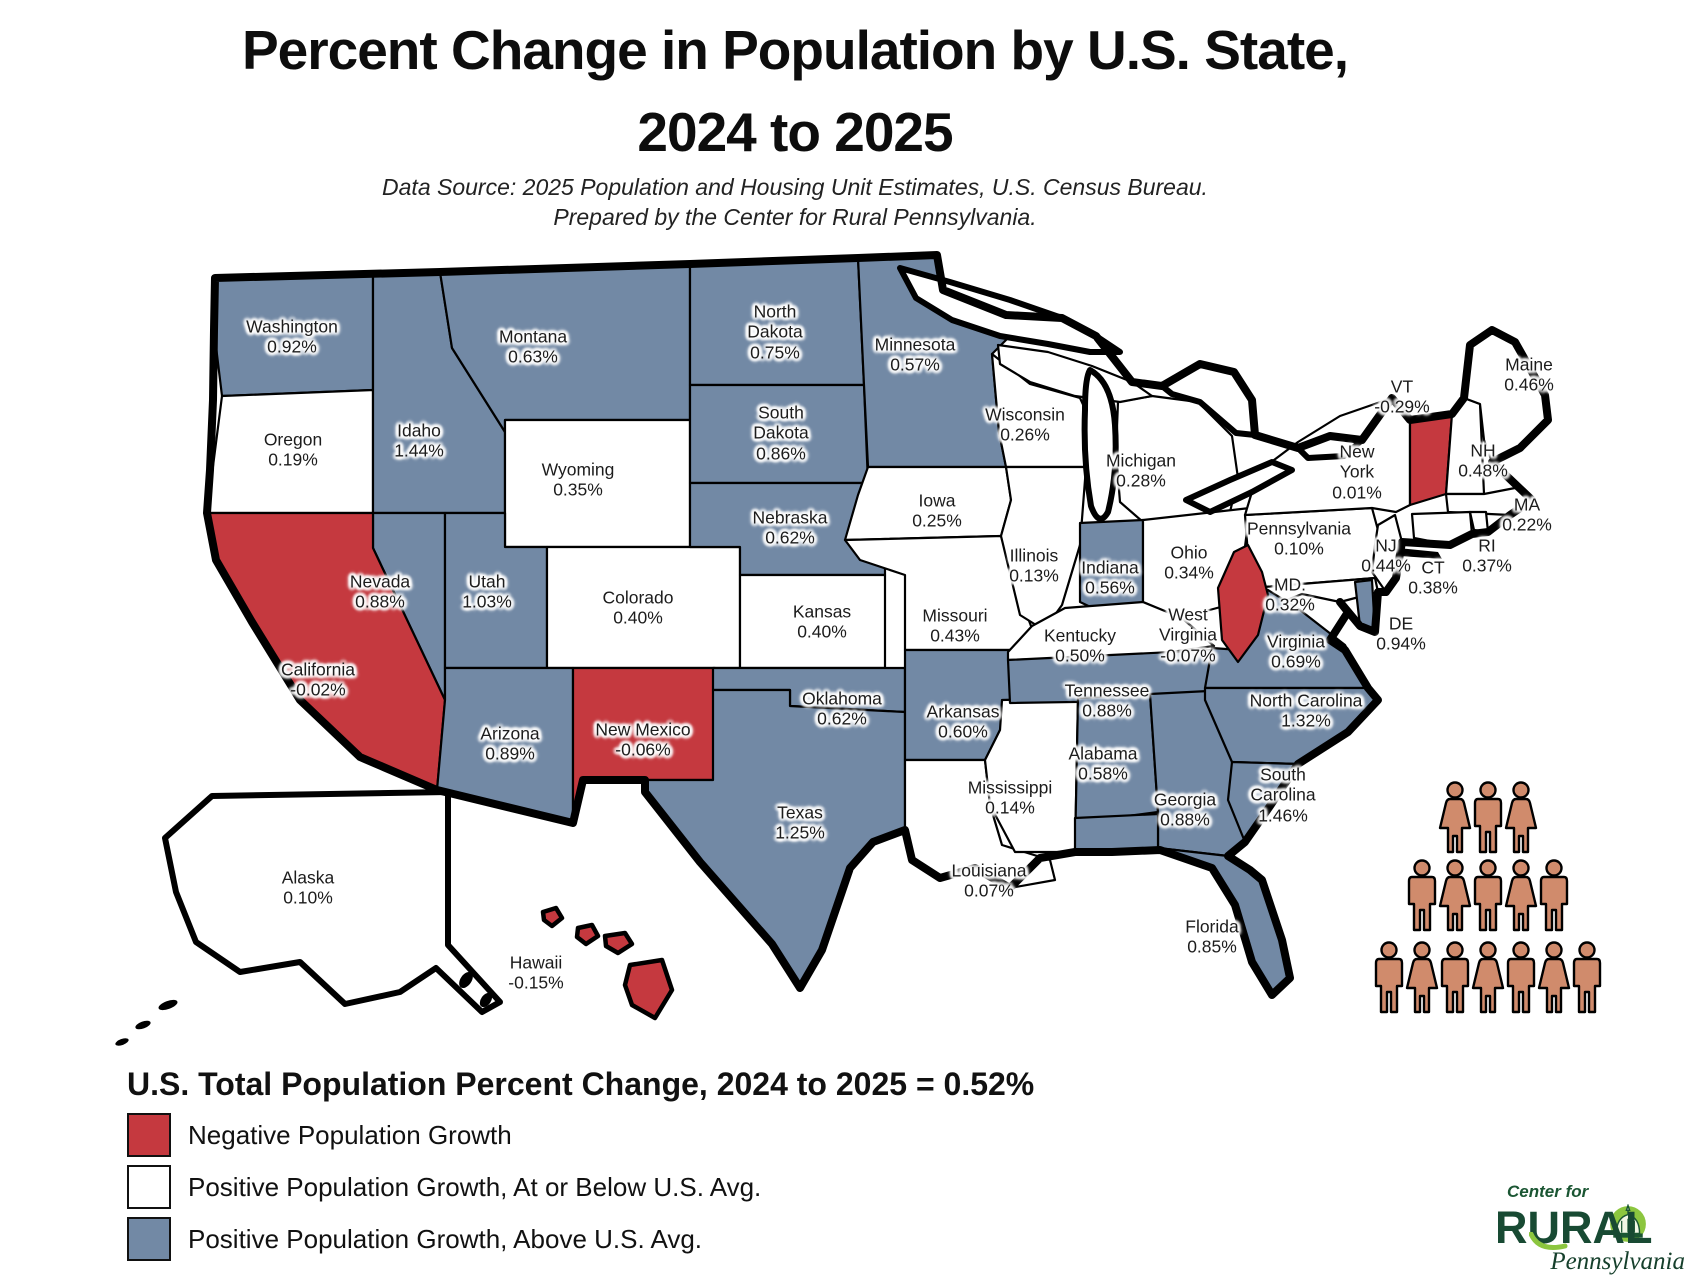  What do you see at coordinates (149, 1135) in the screenshot?
I see `legend-swatch-negative` at bounding box center [149, 1135].